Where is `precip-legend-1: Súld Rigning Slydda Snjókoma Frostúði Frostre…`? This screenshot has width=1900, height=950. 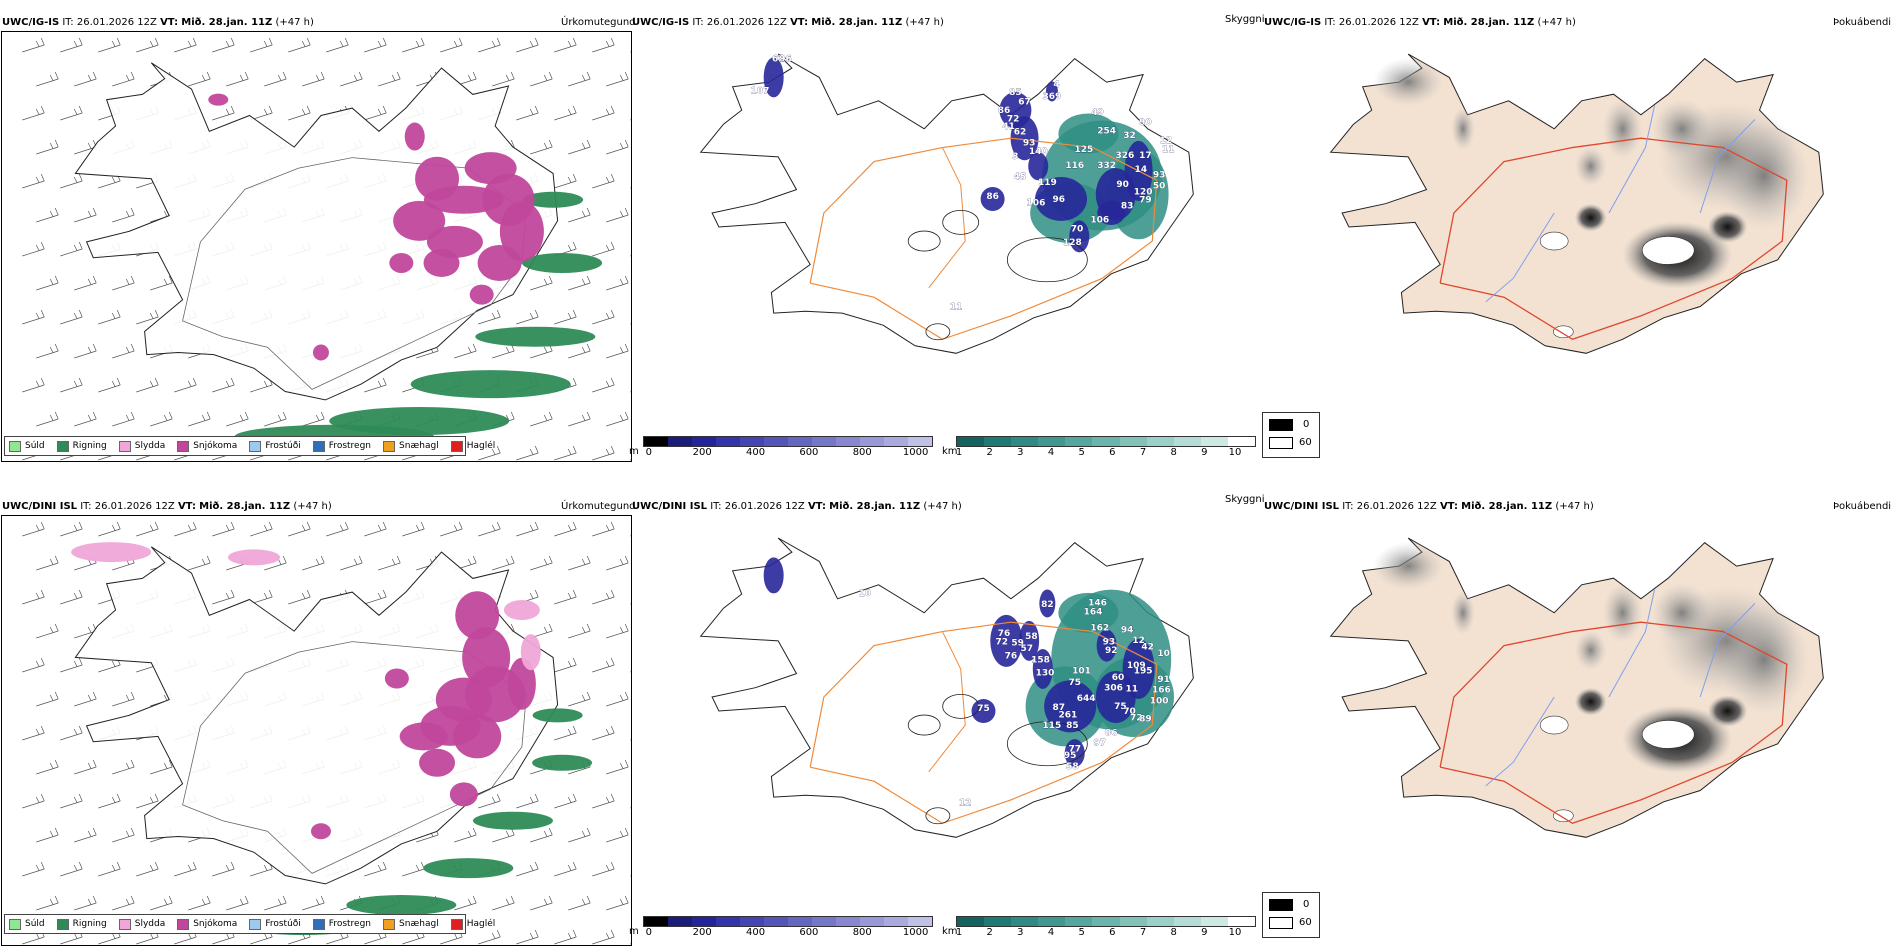 precip-legend-1: Súld Rigning Slydda Snjókoma Frostúði Frostre… is located at coordinates (249, 446).